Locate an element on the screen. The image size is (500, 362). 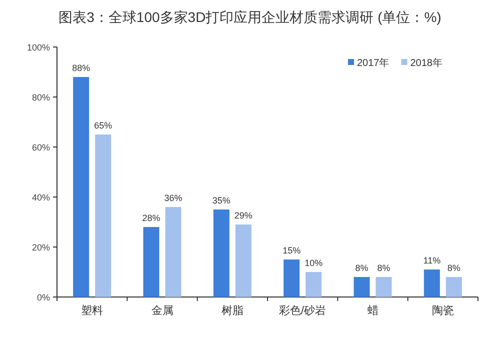
x-tick-label: 陶瓷 is located at coordinates (443, 311).